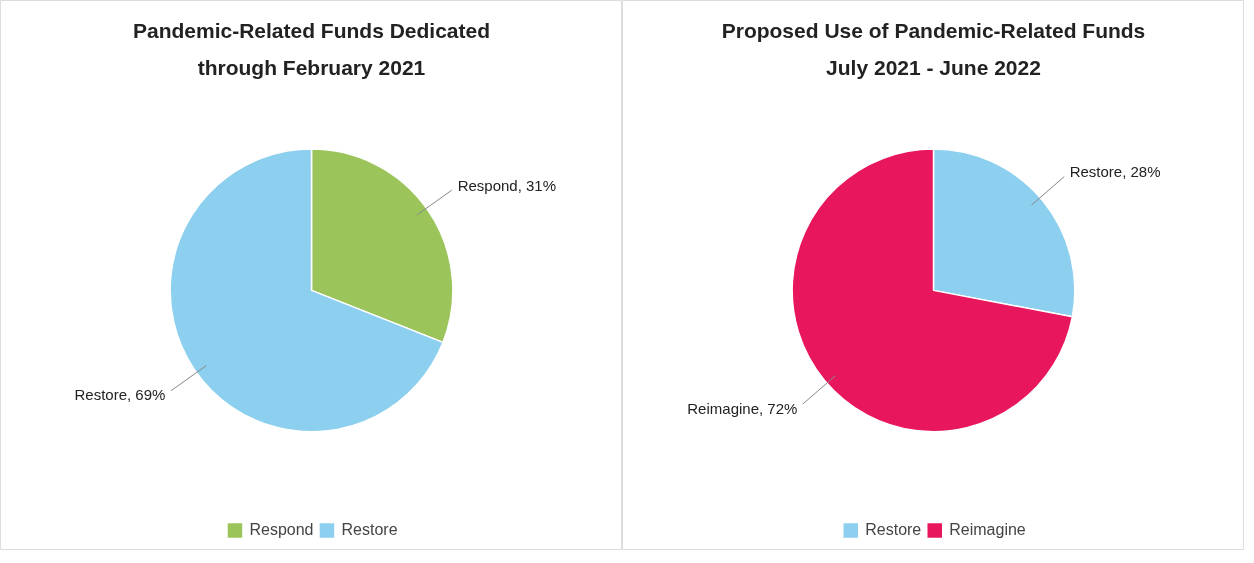 This screenshot has width=1254, height=563. Describe the element at coordinates (281, 530) in the screenshot. I see `legend-label: Respond` at that location.